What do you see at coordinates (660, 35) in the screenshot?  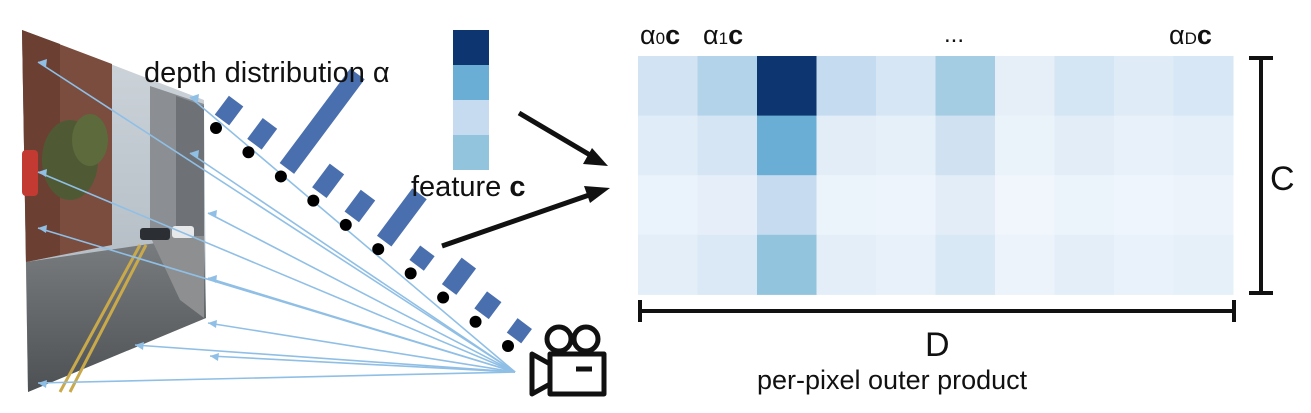 I see `column-label-first: α0c` at bounding box center [660, 35].